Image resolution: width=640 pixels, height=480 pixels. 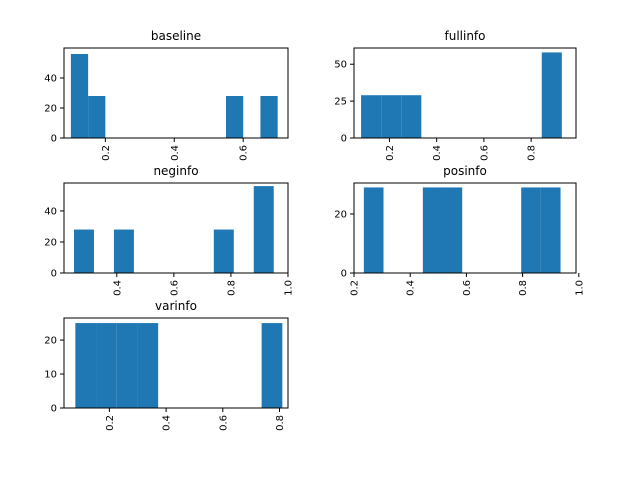 I want to click on subplot-title: baseline, so click(x=176, y=36).